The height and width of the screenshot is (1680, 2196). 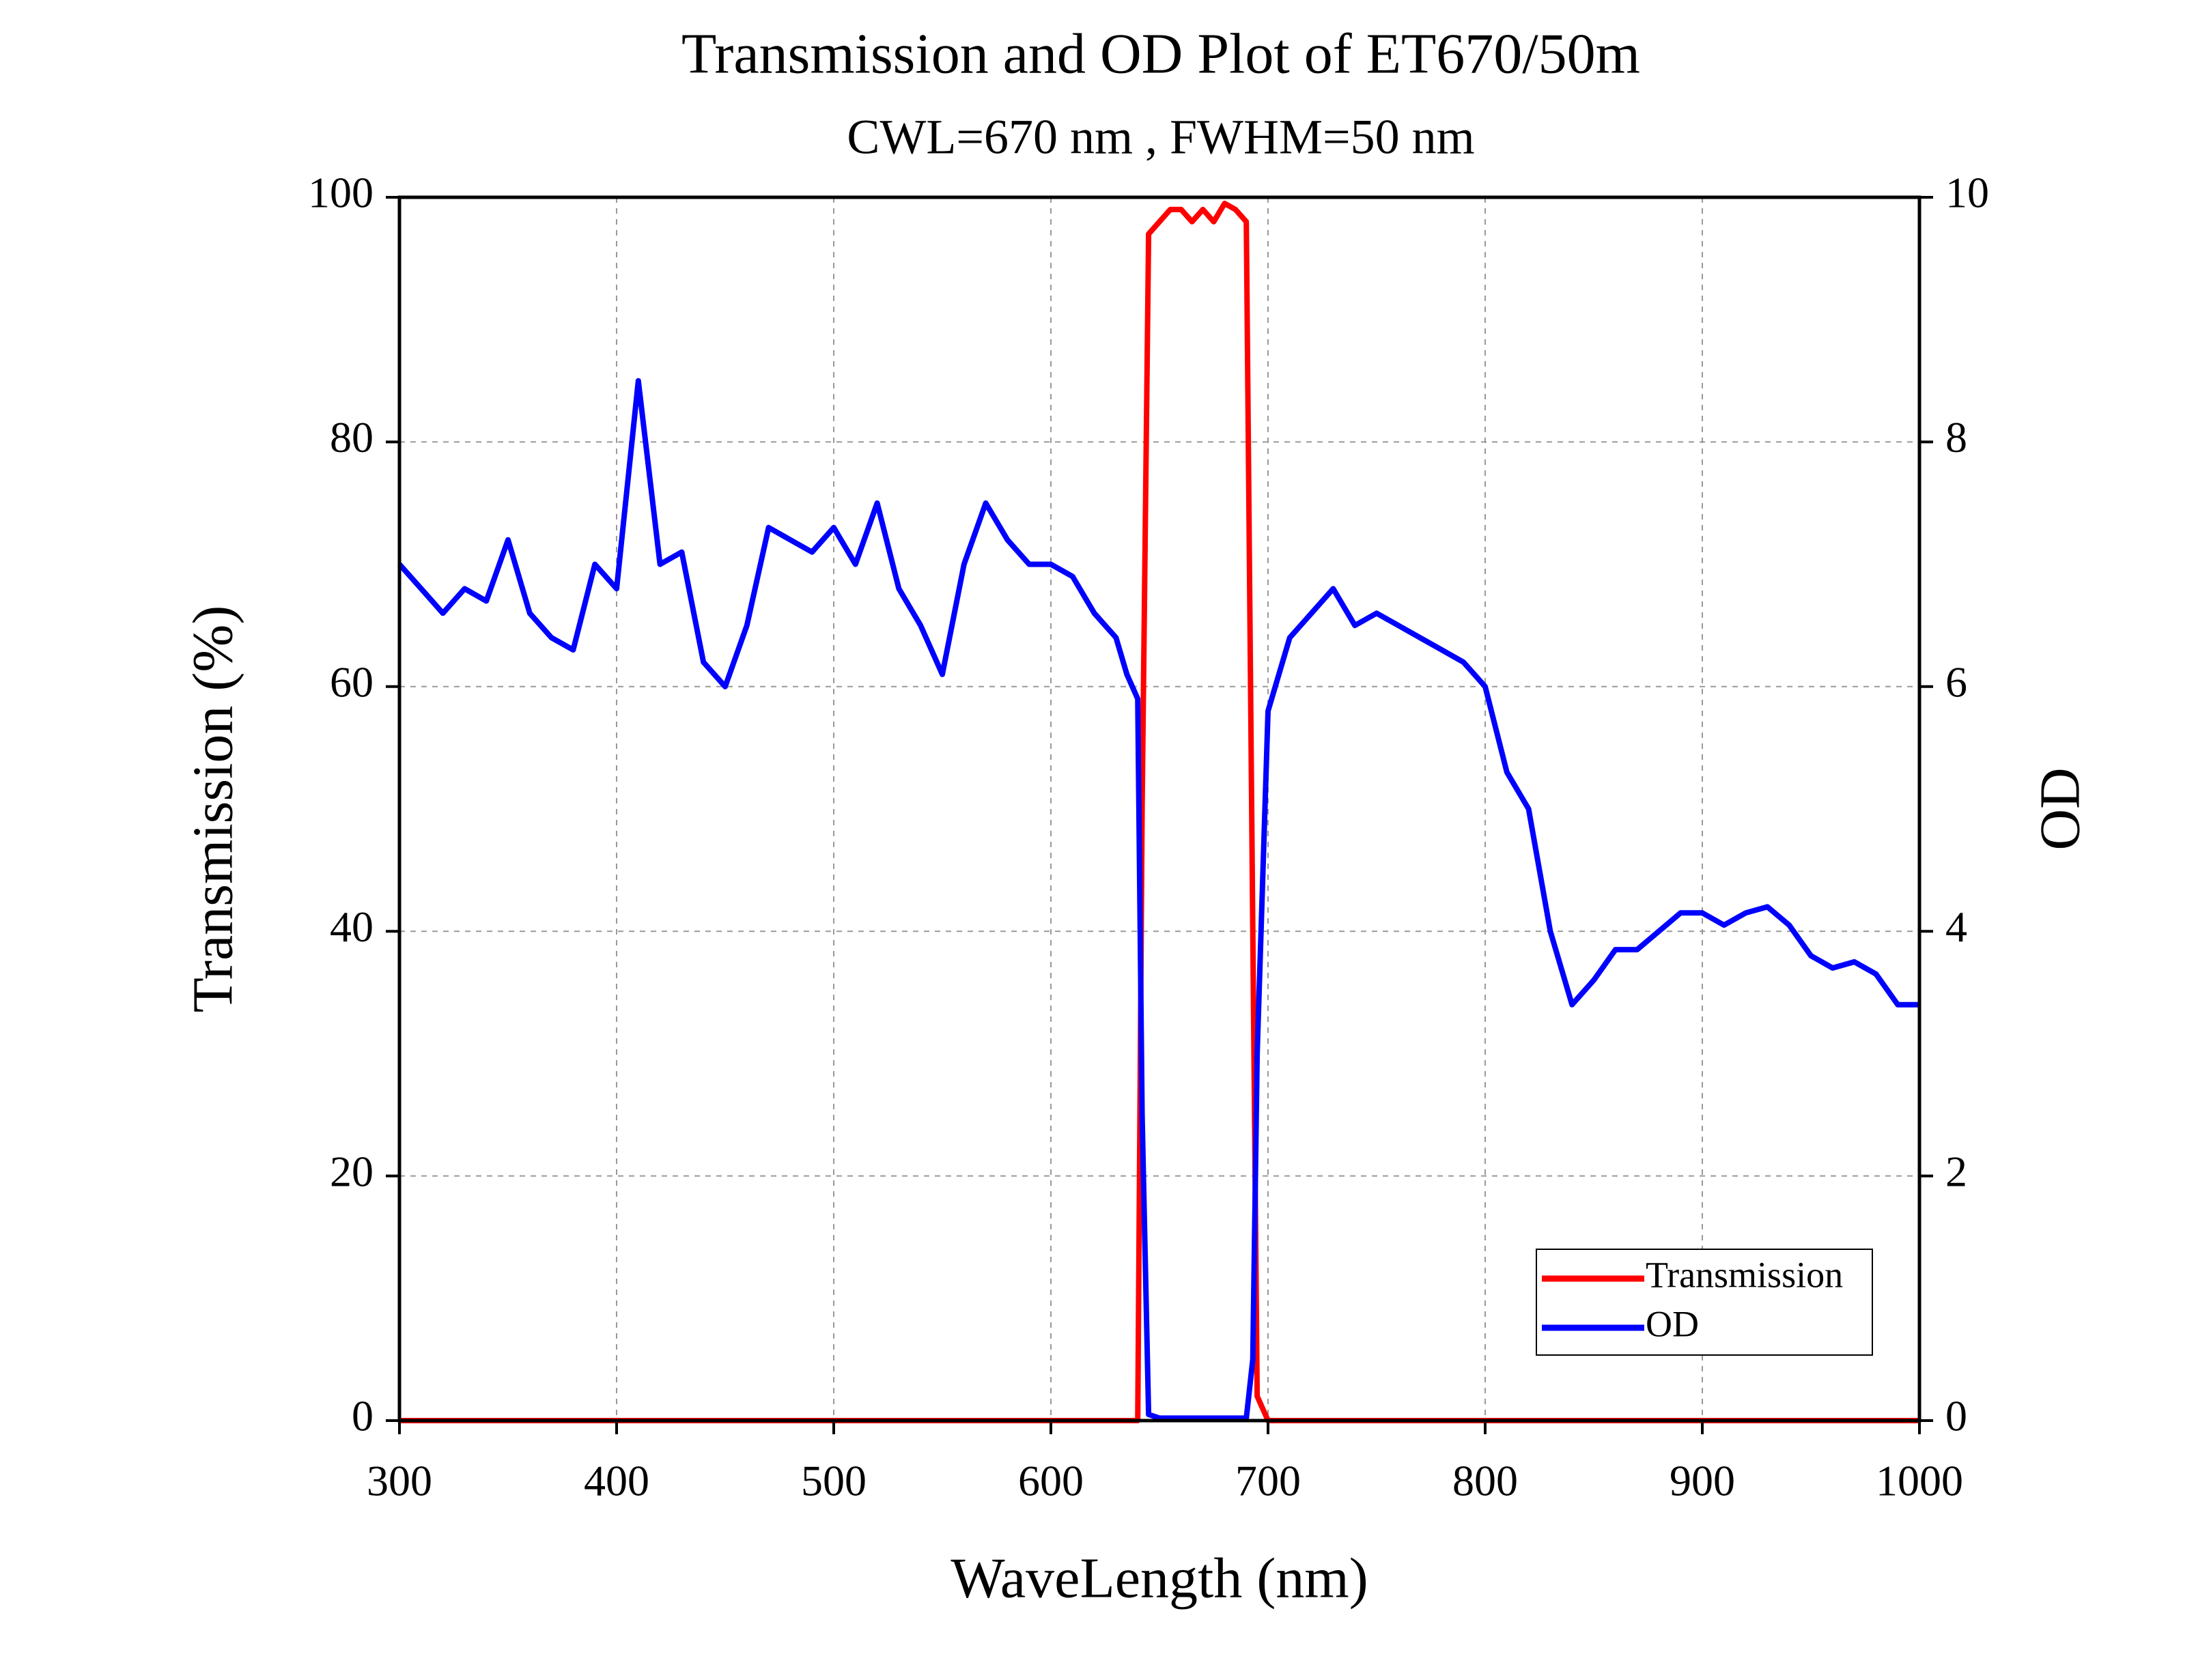 What do you see at coordinates (352, 926) in the screenshot?
I see `y-tick-label: 40` at bounding box center [352, 926].